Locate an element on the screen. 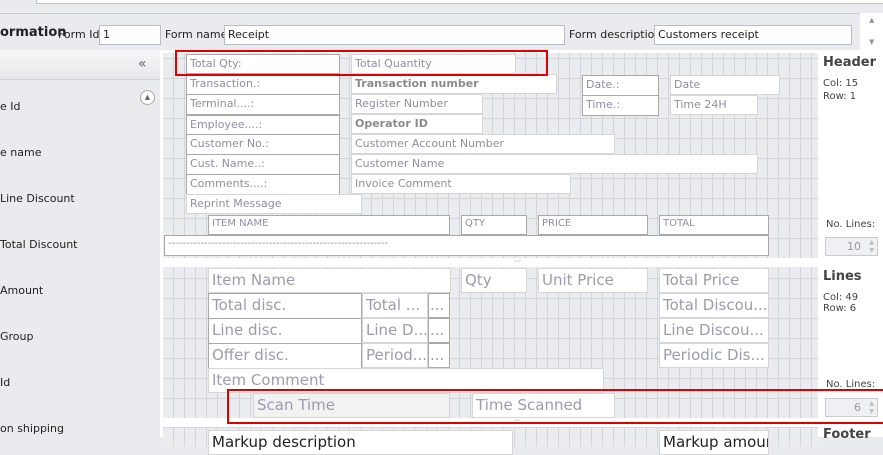  sidebar-item: e name is located at coordinates (21, 152).